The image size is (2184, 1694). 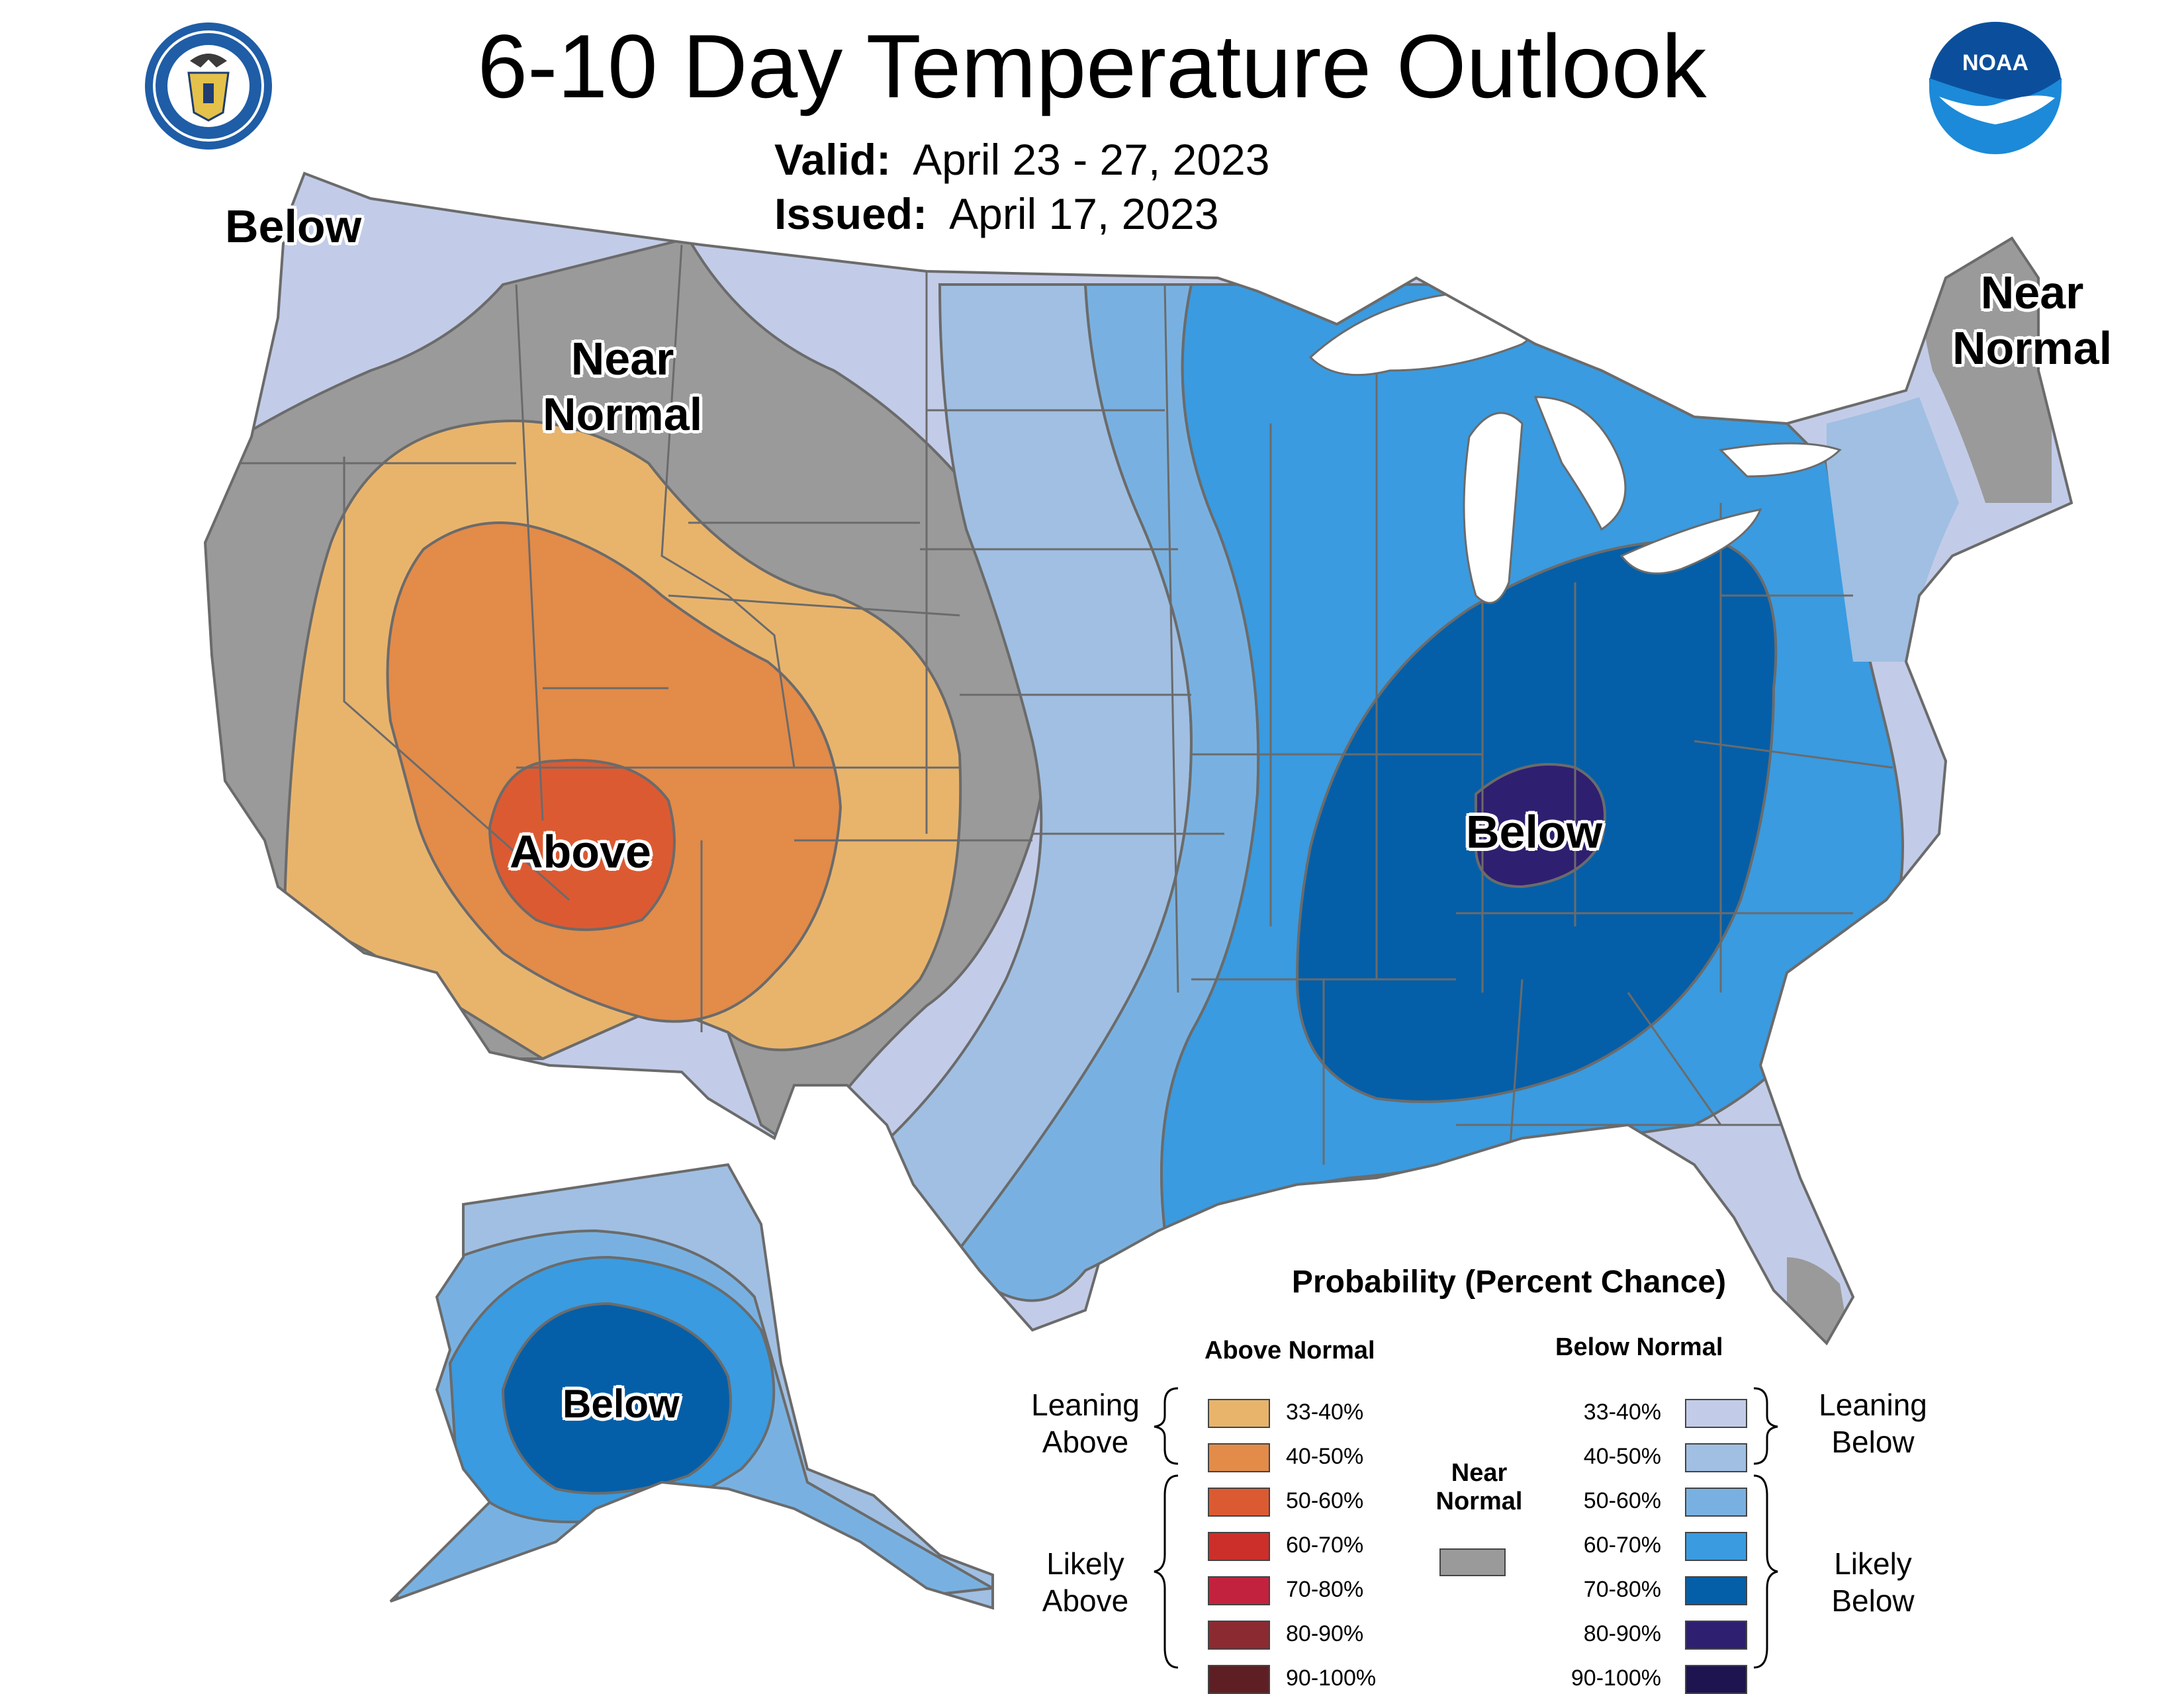 I want to click on legend-above-row: 50-60%, so click(x=1307, y=1501).